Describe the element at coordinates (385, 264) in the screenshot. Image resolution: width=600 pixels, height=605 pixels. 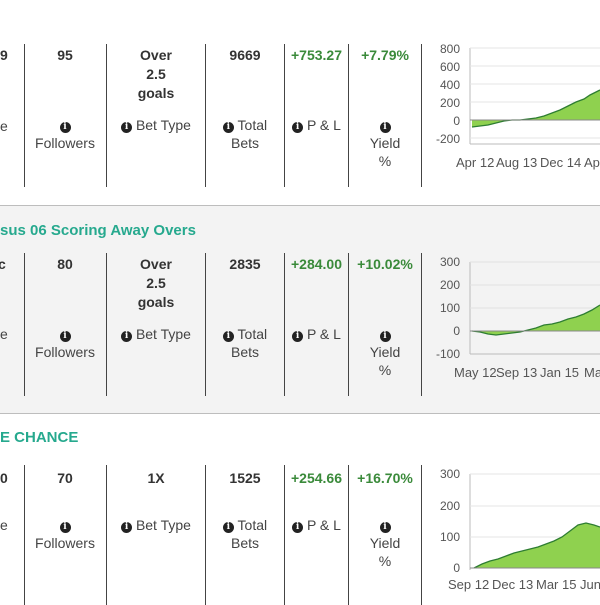
I see `yield-value: +10.02%` at that location.